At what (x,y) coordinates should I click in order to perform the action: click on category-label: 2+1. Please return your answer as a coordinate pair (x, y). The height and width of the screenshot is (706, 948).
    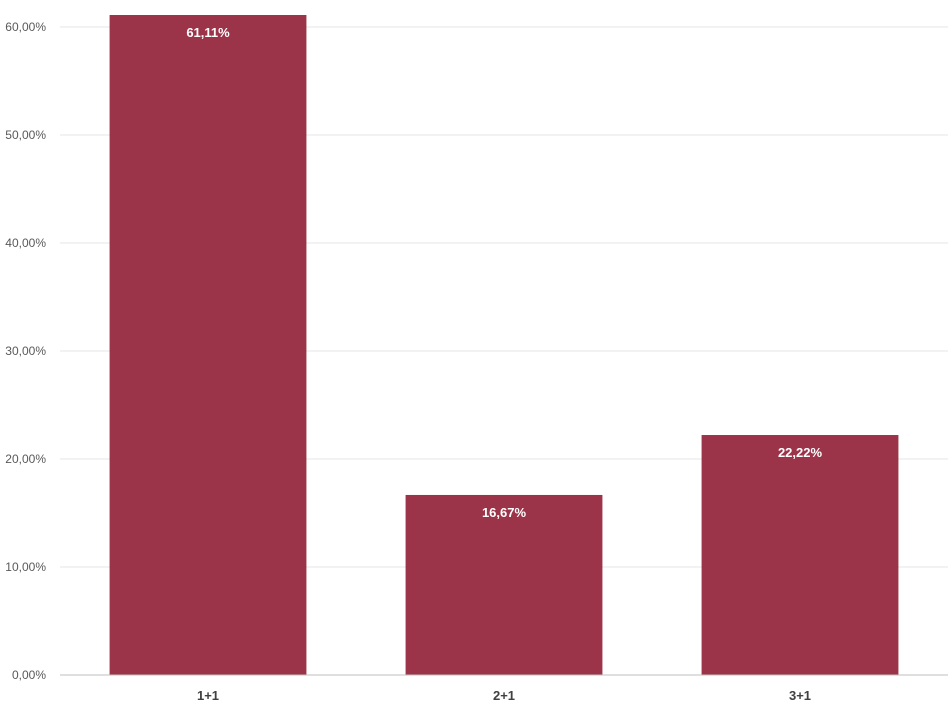
    Looking at the image, I should click on (504, 695).